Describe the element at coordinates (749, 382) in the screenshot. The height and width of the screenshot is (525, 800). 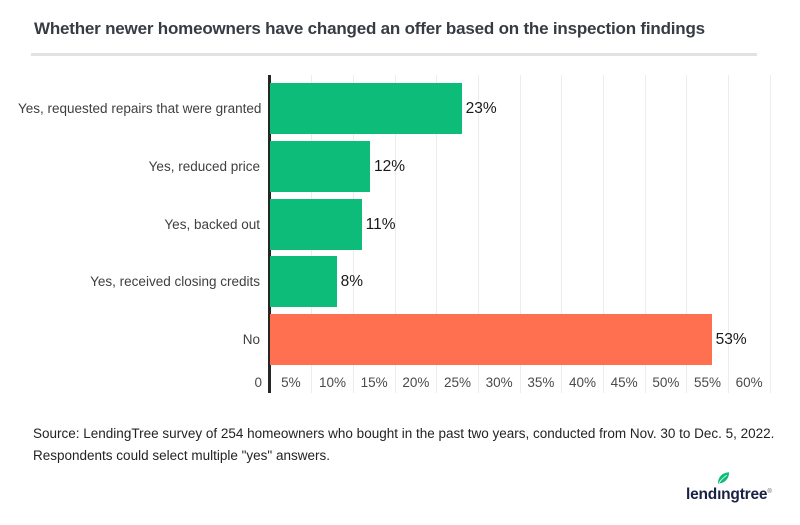
I see `x-tick-label: 60%` at that location.